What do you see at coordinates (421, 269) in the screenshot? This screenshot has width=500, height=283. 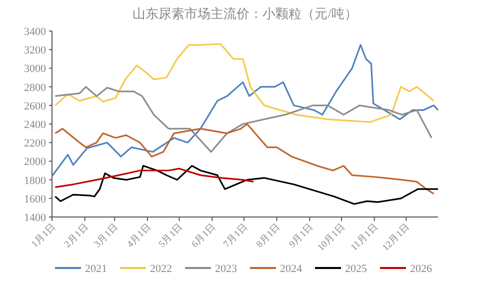 I see `legend-label: 2026` at bounding box center [421, 269].